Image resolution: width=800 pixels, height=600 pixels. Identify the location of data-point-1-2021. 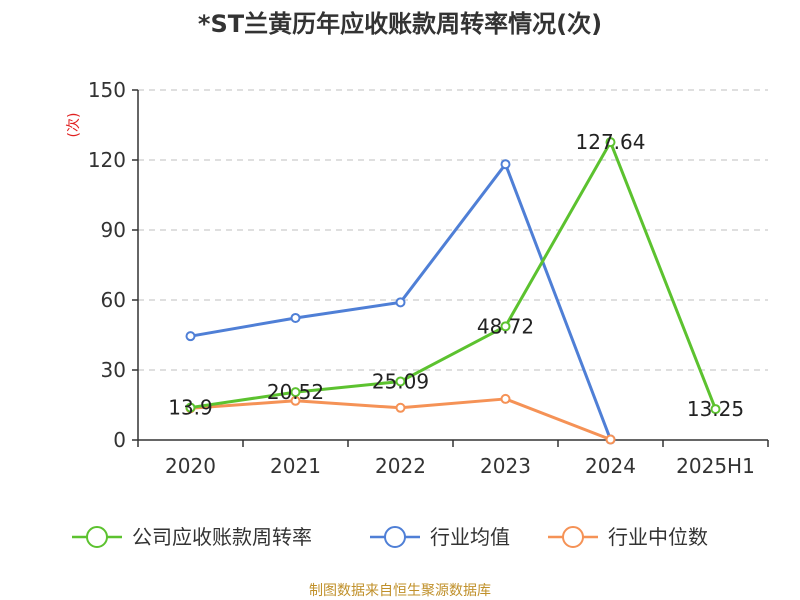
(295, 317).